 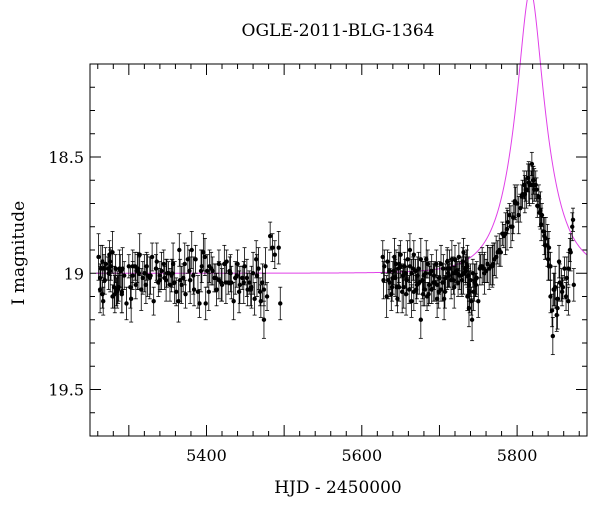 What do you see at coordinates (66, 390) in the screenshot?
I see `y-tick-label: 19.5` at bounding box center [66, 390].